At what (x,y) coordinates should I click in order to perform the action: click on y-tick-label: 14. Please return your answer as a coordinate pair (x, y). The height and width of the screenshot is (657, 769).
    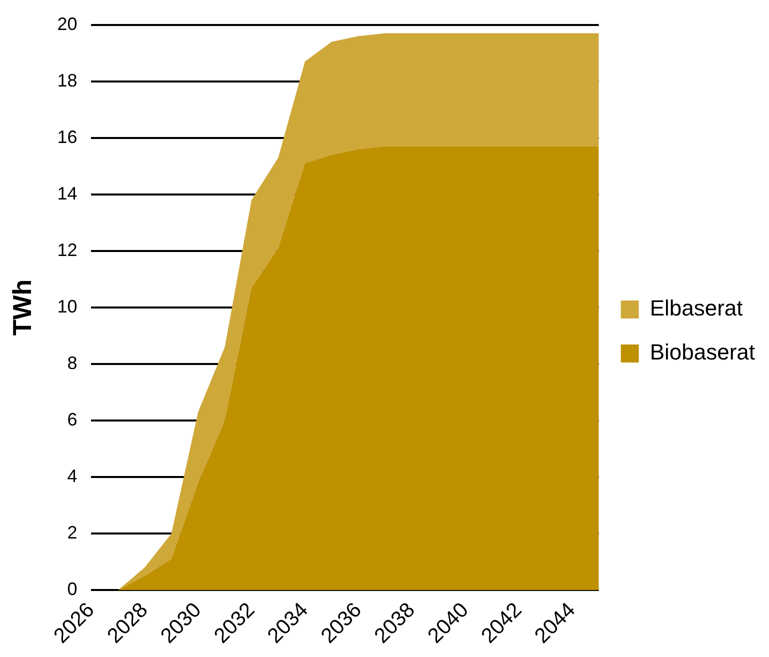
    Looking at the image, I should click on (67, 193).